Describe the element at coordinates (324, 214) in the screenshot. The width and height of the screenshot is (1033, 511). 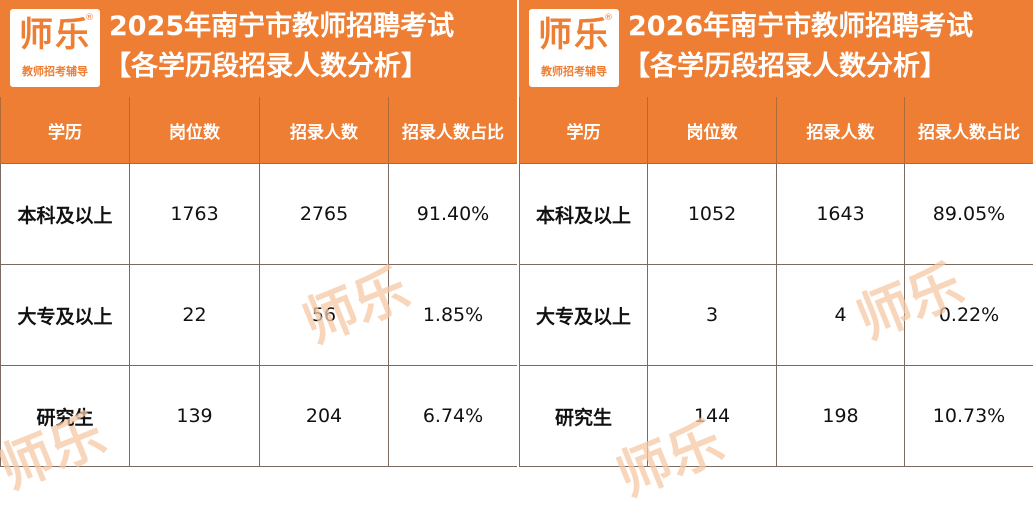
I see `recruits-cell: 2765` at that location.